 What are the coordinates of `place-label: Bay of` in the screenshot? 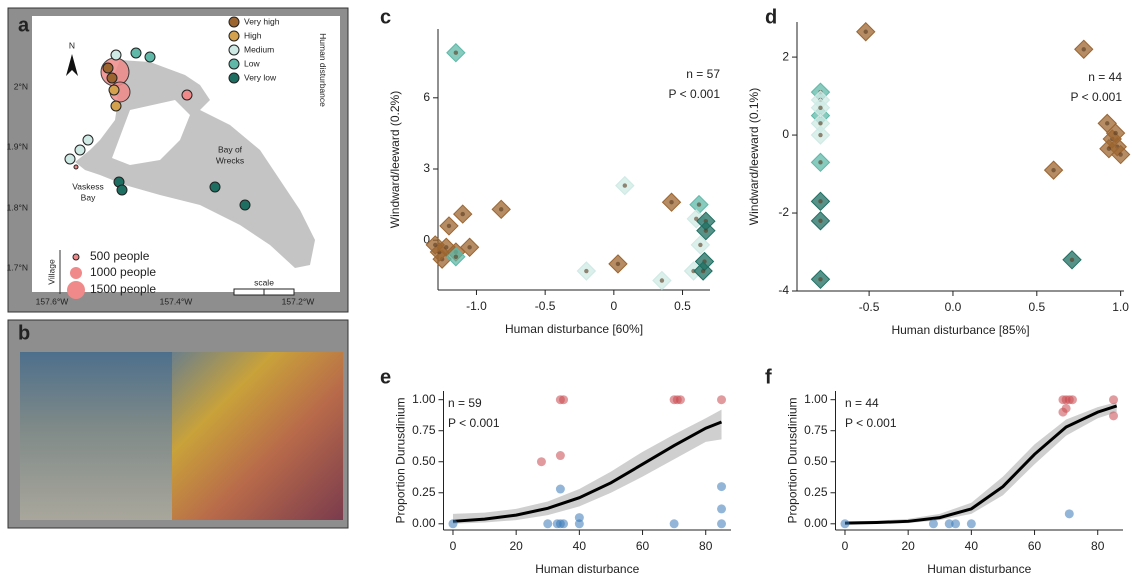 It's located at (230, 149).